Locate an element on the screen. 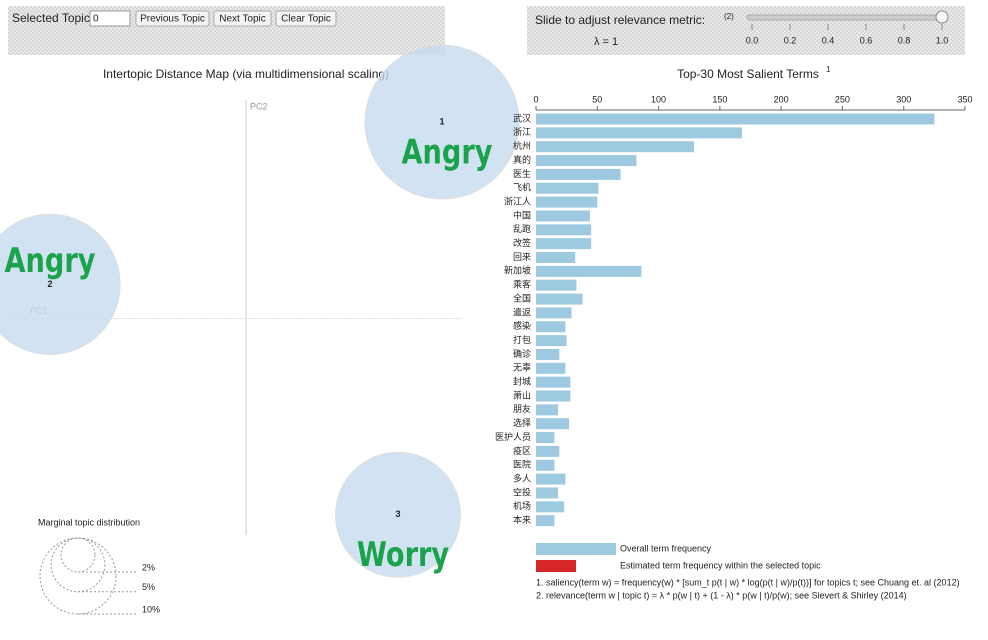 The image size is (988, 640). term-label: 空投 is located at coordinates (522, 491).